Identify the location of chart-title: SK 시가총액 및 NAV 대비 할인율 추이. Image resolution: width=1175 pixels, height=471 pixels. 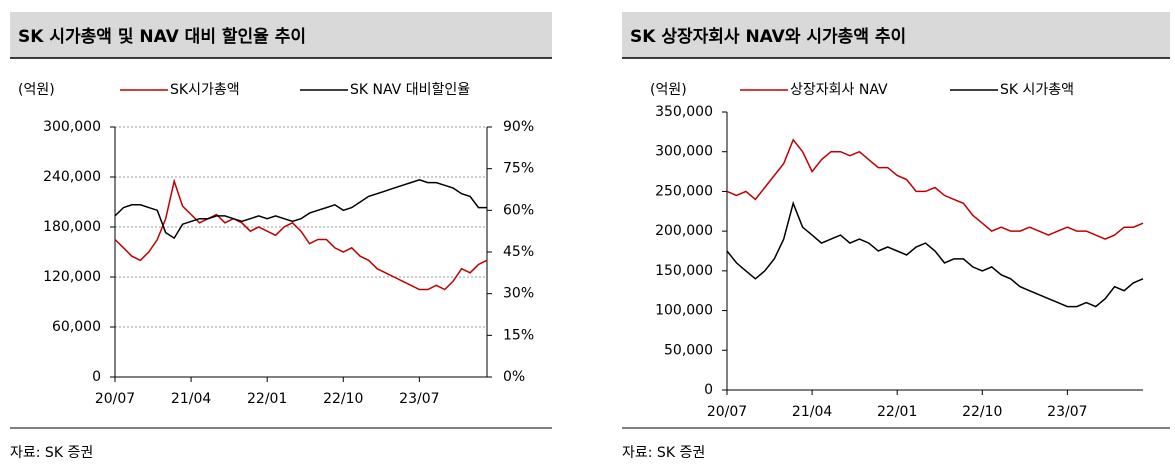
(162, 37).